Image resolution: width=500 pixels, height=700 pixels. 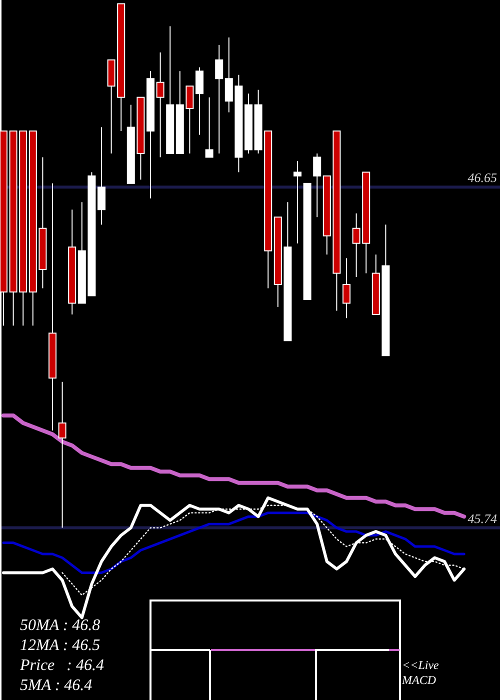 I want to click on annotation: Price : 46.4, so click(x=61, y=665).